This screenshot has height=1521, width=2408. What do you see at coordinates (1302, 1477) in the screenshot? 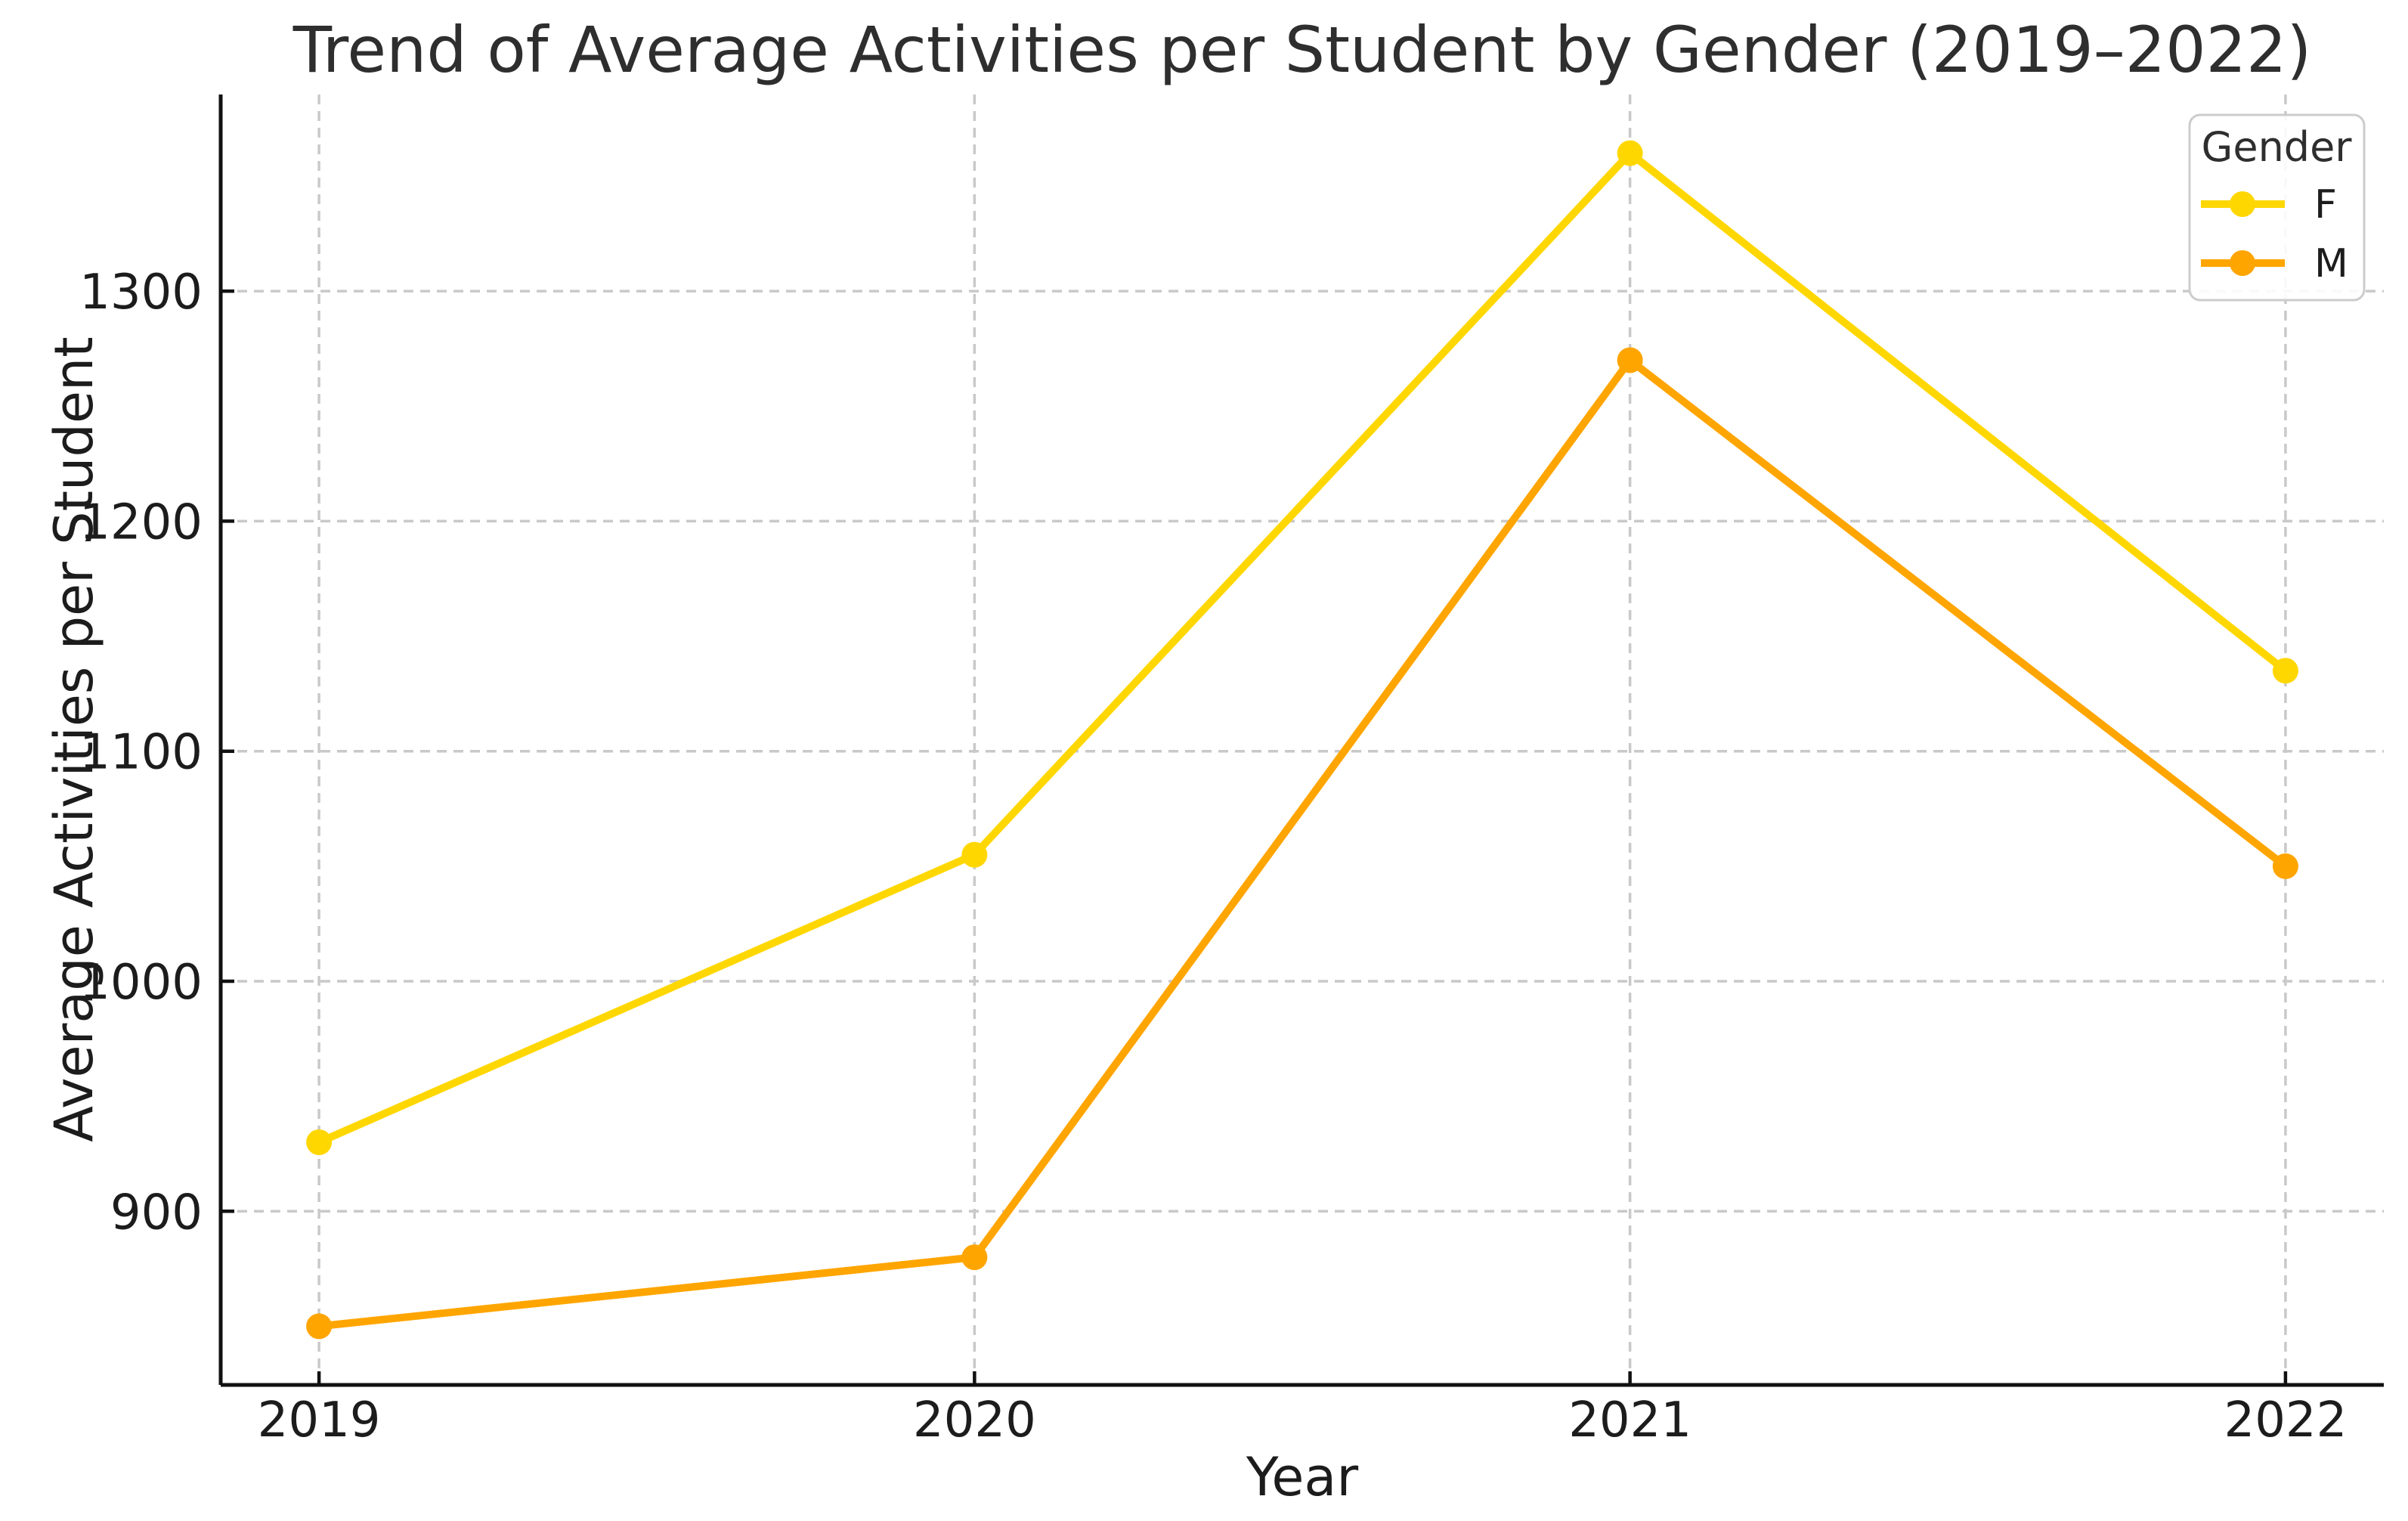
I see `x-axis-label: Year` at bounding box center [1302, 1477].